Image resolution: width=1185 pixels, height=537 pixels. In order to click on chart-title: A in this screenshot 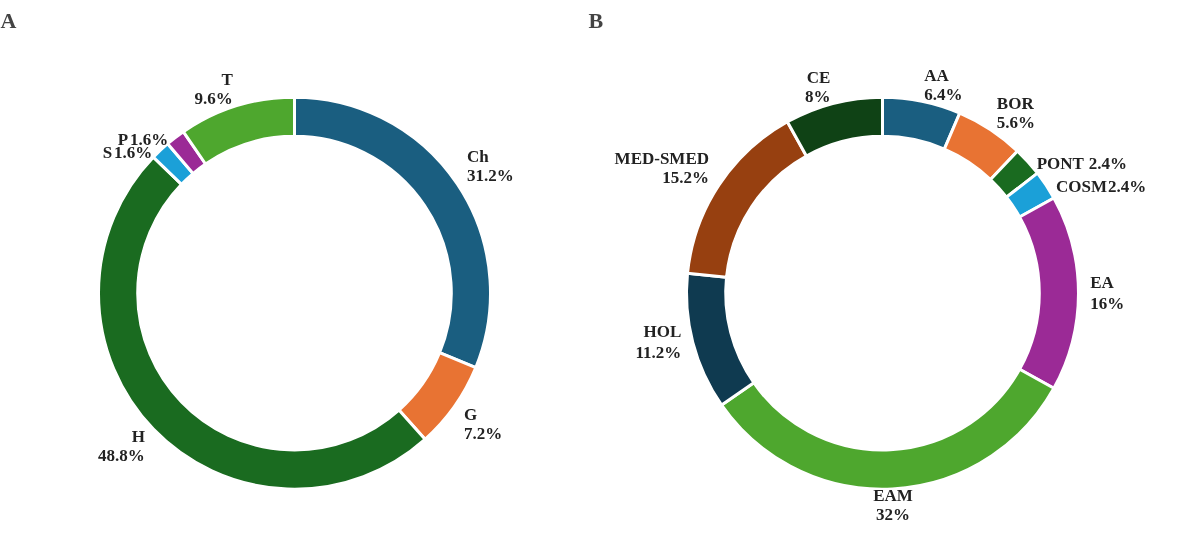, I will do `click(8, 20)`.